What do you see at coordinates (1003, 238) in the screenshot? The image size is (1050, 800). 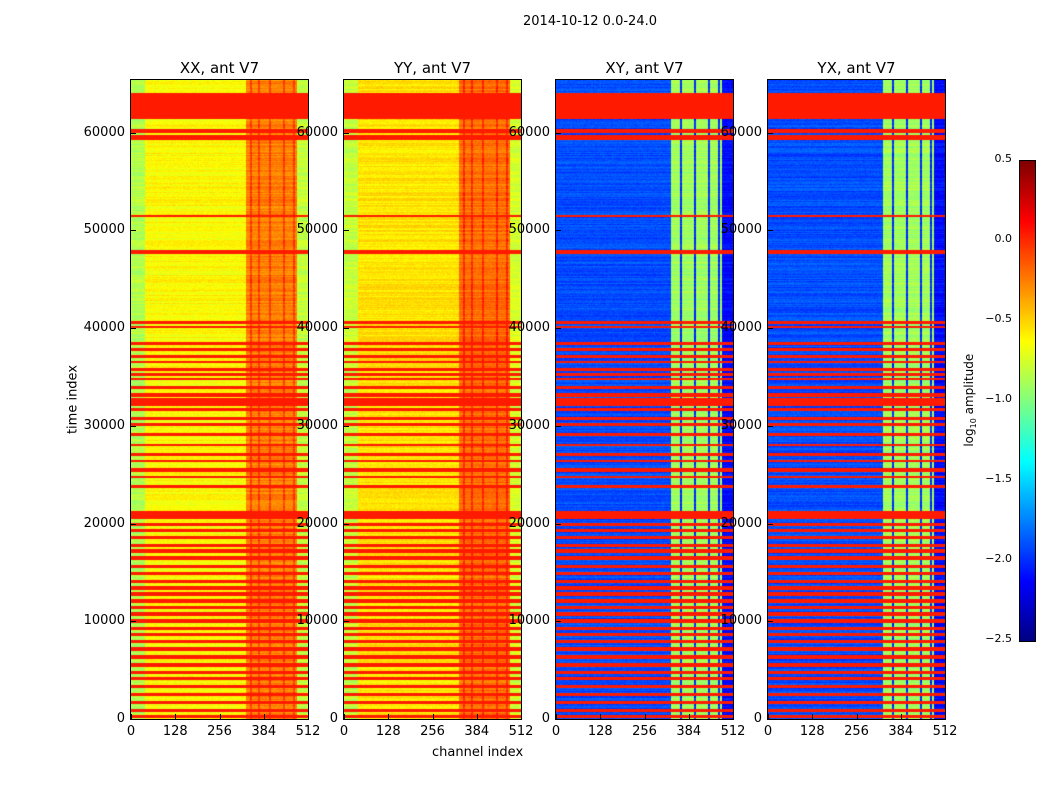 I see `colorbar-tick-label: 0.0` at bounding box center [1003, 238].